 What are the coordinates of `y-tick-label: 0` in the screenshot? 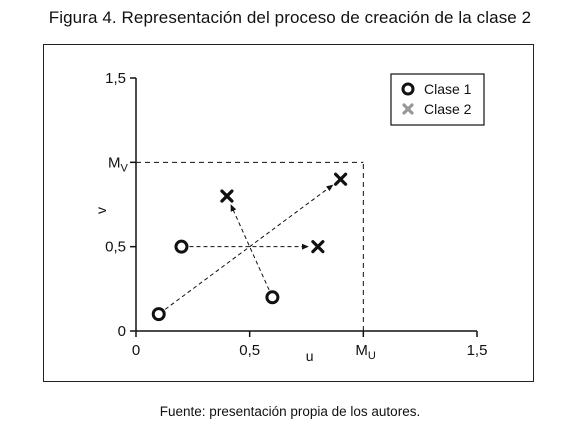 It's located at (122, 331).